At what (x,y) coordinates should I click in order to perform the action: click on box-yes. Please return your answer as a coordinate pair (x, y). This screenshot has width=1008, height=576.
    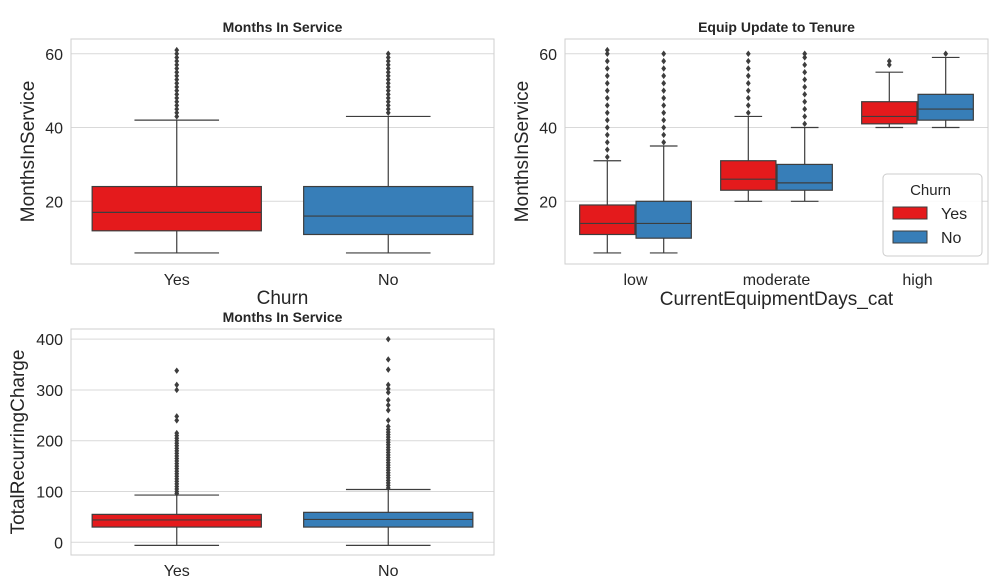
    Looking at the image, I should click on (176, 456).